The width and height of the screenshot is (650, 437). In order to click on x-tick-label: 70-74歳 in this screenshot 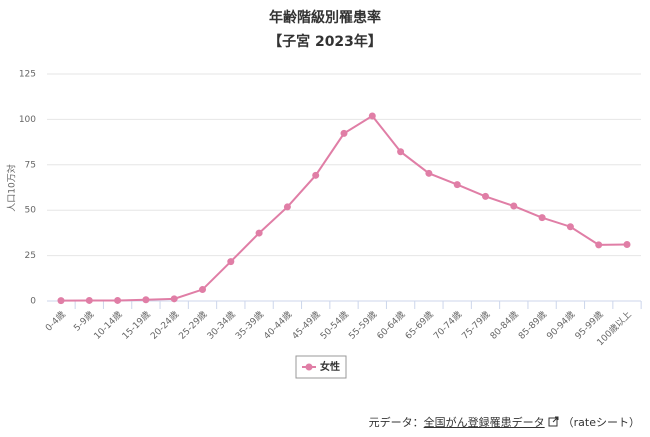, I will do `click(447, 324)`.